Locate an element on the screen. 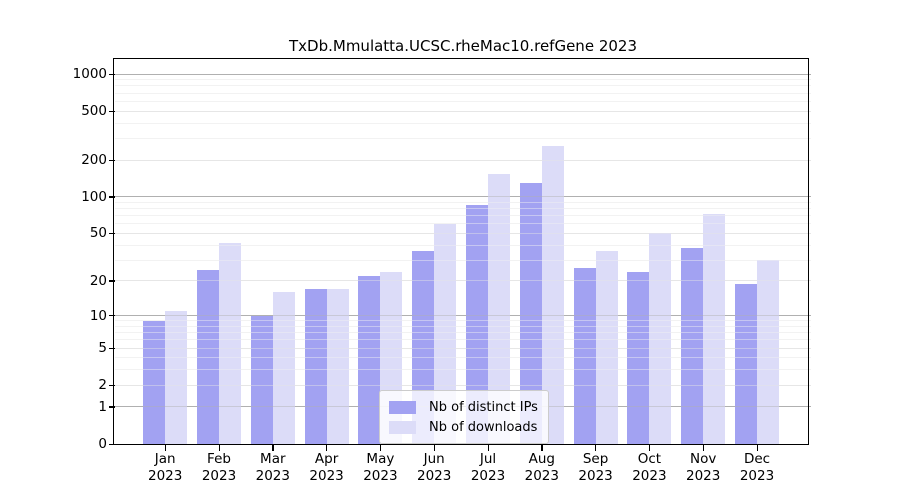 This screenshot has width=900, height=500. x-tick-label-feb: Feb 2023 is located at coordinates (219, 467).